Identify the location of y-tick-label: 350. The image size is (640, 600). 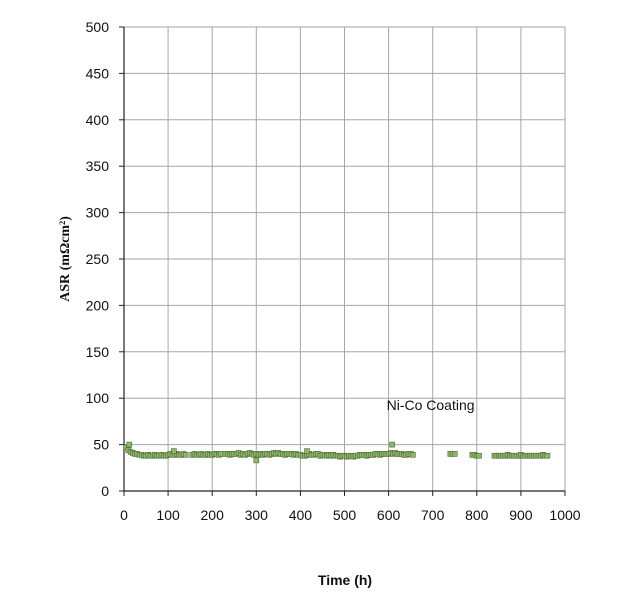
(98, 166).